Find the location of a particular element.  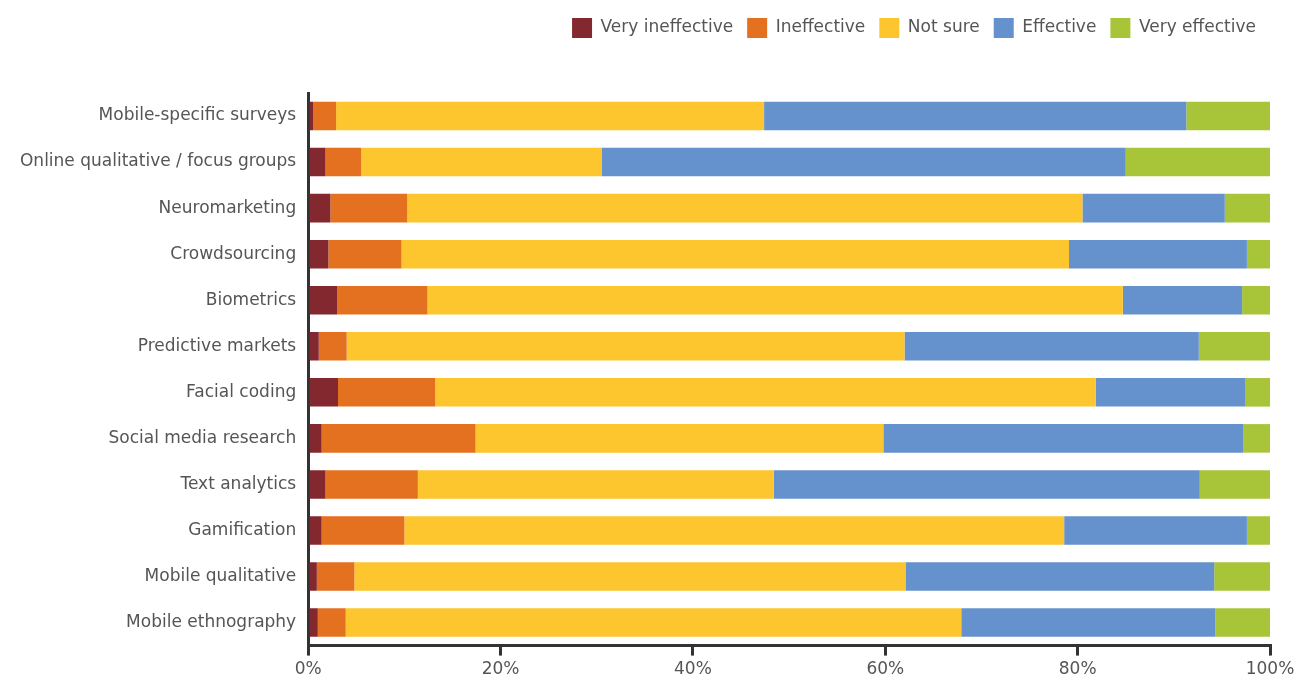

x-tick-label: 40% is located at coordinates (693, 668).